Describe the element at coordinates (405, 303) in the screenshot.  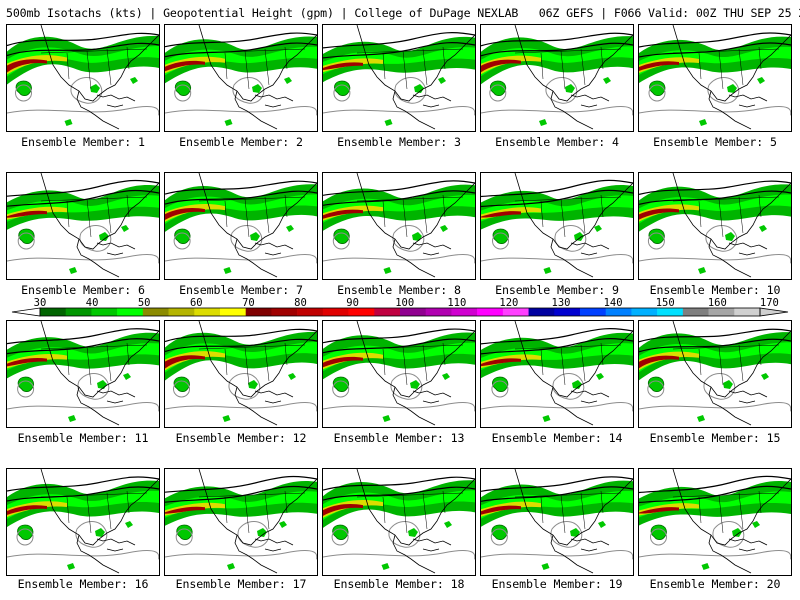
I see `colorbar-tick-label: 100` at that location.